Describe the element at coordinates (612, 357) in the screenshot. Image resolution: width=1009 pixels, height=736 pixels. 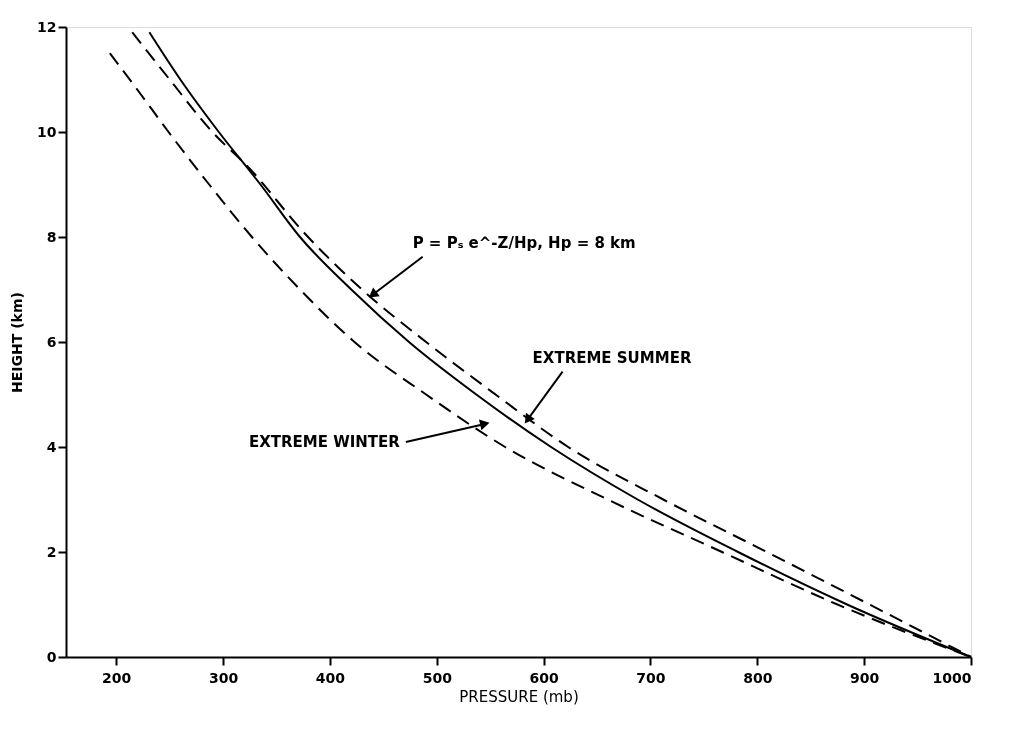
I see `annotation: EXTREME SUMMER` at that location.